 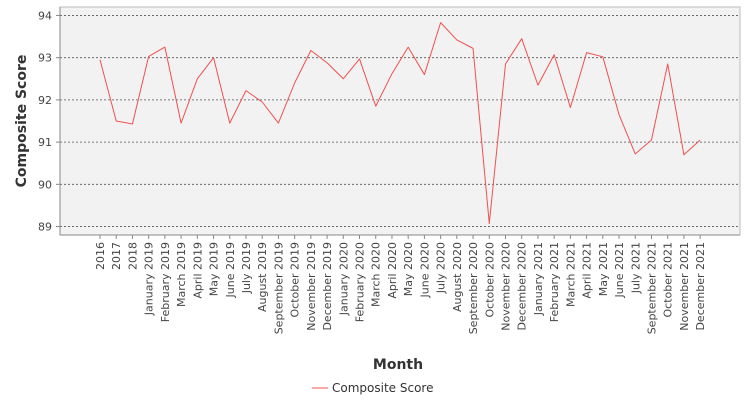 I want to click on x-tick-label: December 2019, so click(x=327, y=286).